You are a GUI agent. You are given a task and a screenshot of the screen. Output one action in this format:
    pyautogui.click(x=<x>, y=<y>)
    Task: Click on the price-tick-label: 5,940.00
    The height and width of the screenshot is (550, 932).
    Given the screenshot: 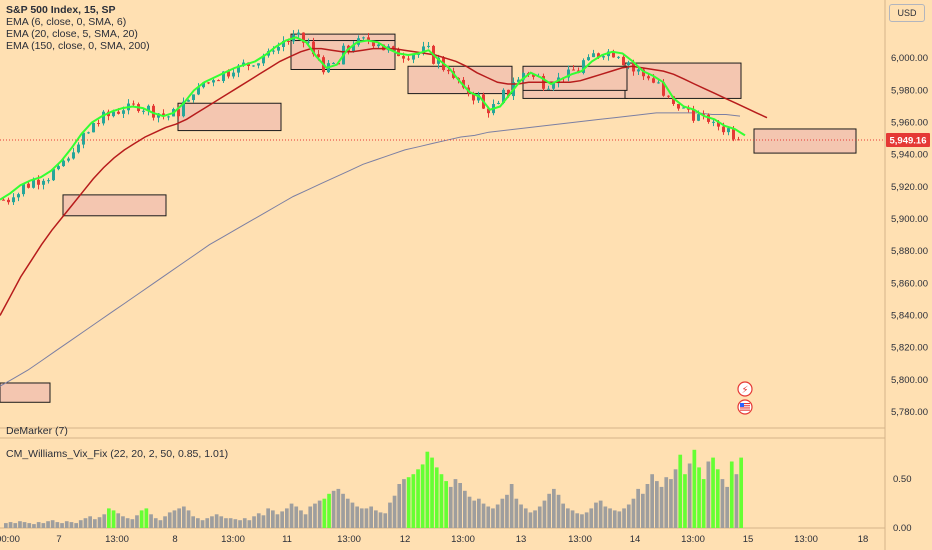 What is the action you would take?
    pyautogui.click(x=909, y=155)
    